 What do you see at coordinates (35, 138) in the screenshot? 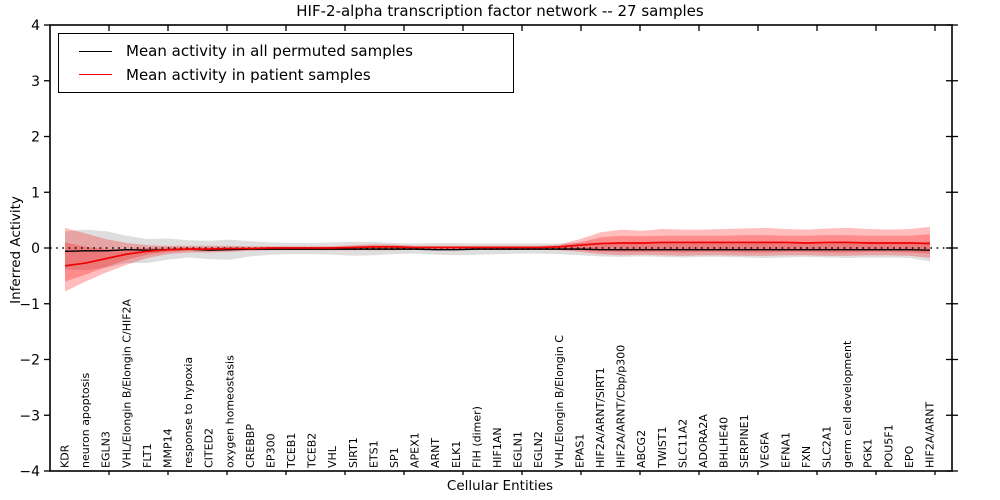
I see `y-tick-label: 2` at bounding box center [35, 138].